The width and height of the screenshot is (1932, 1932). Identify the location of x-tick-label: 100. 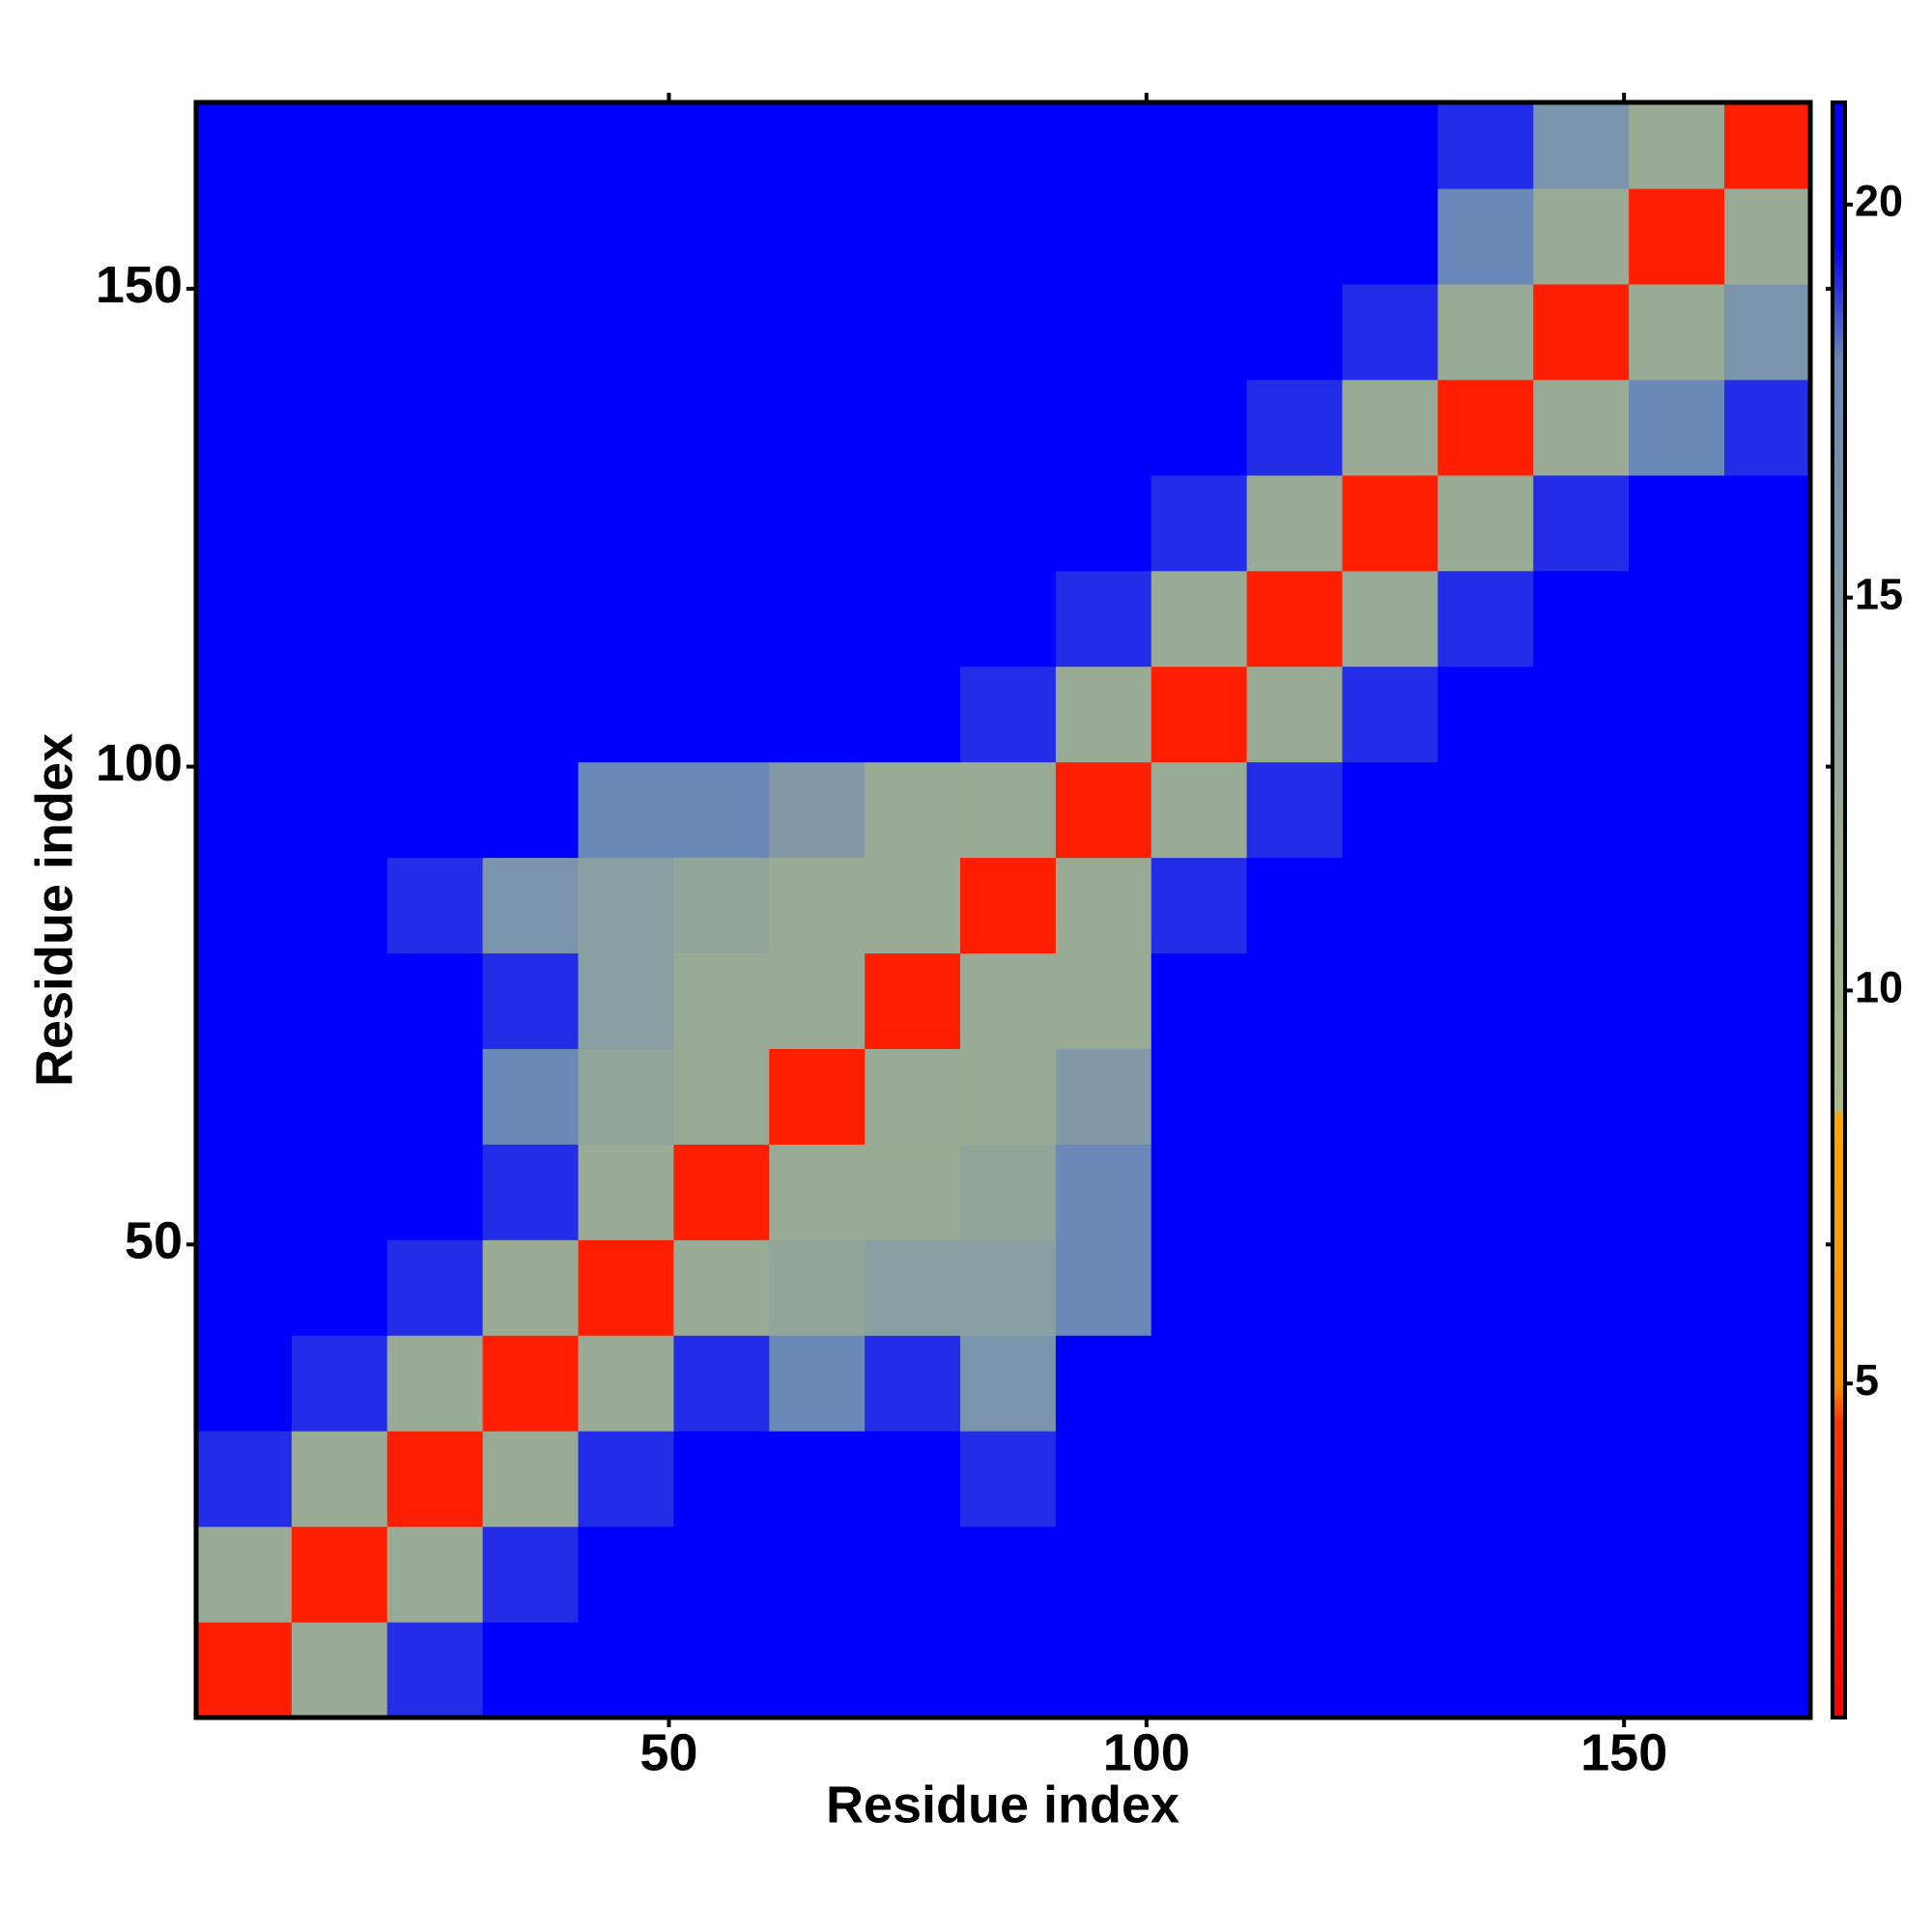
(1146, 1752).